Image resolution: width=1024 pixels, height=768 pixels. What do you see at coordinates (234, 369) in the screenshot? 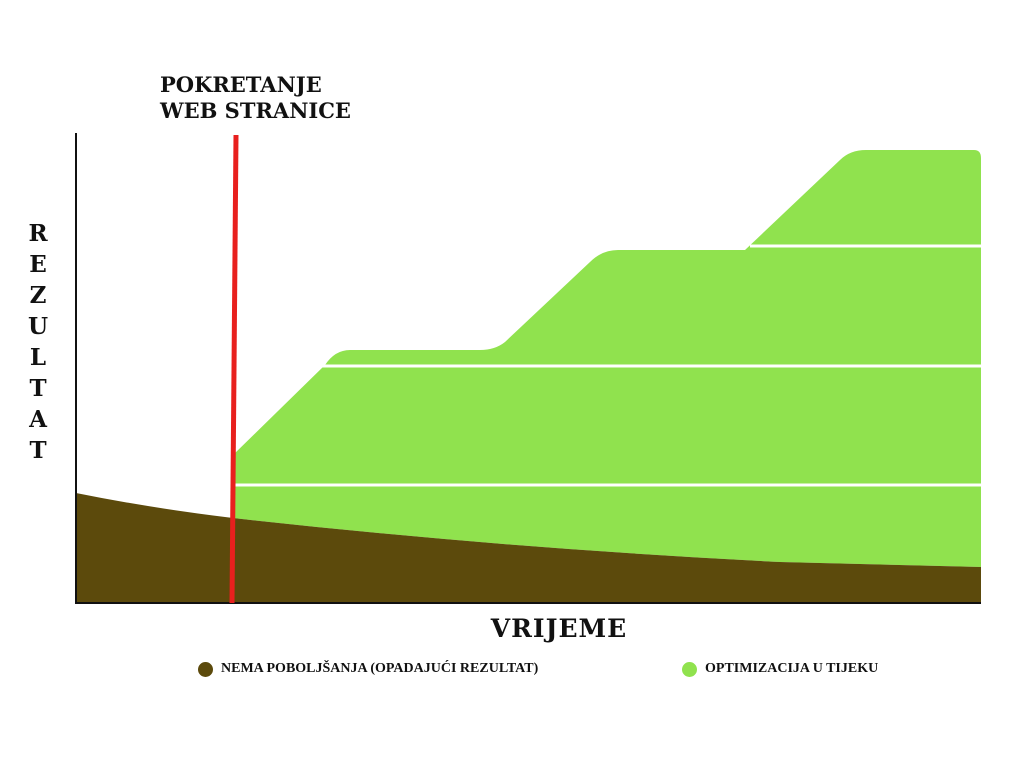
I see `launch-line` at bounding box center [234, 369].